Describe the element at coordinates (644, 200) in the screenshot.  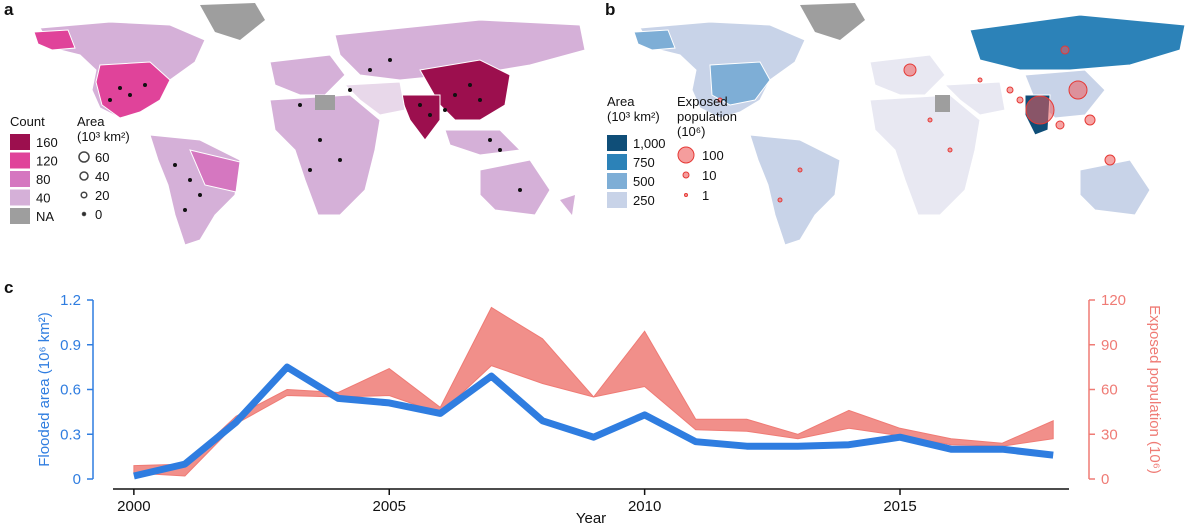
I see `area-b-label-3: 250` at that location.